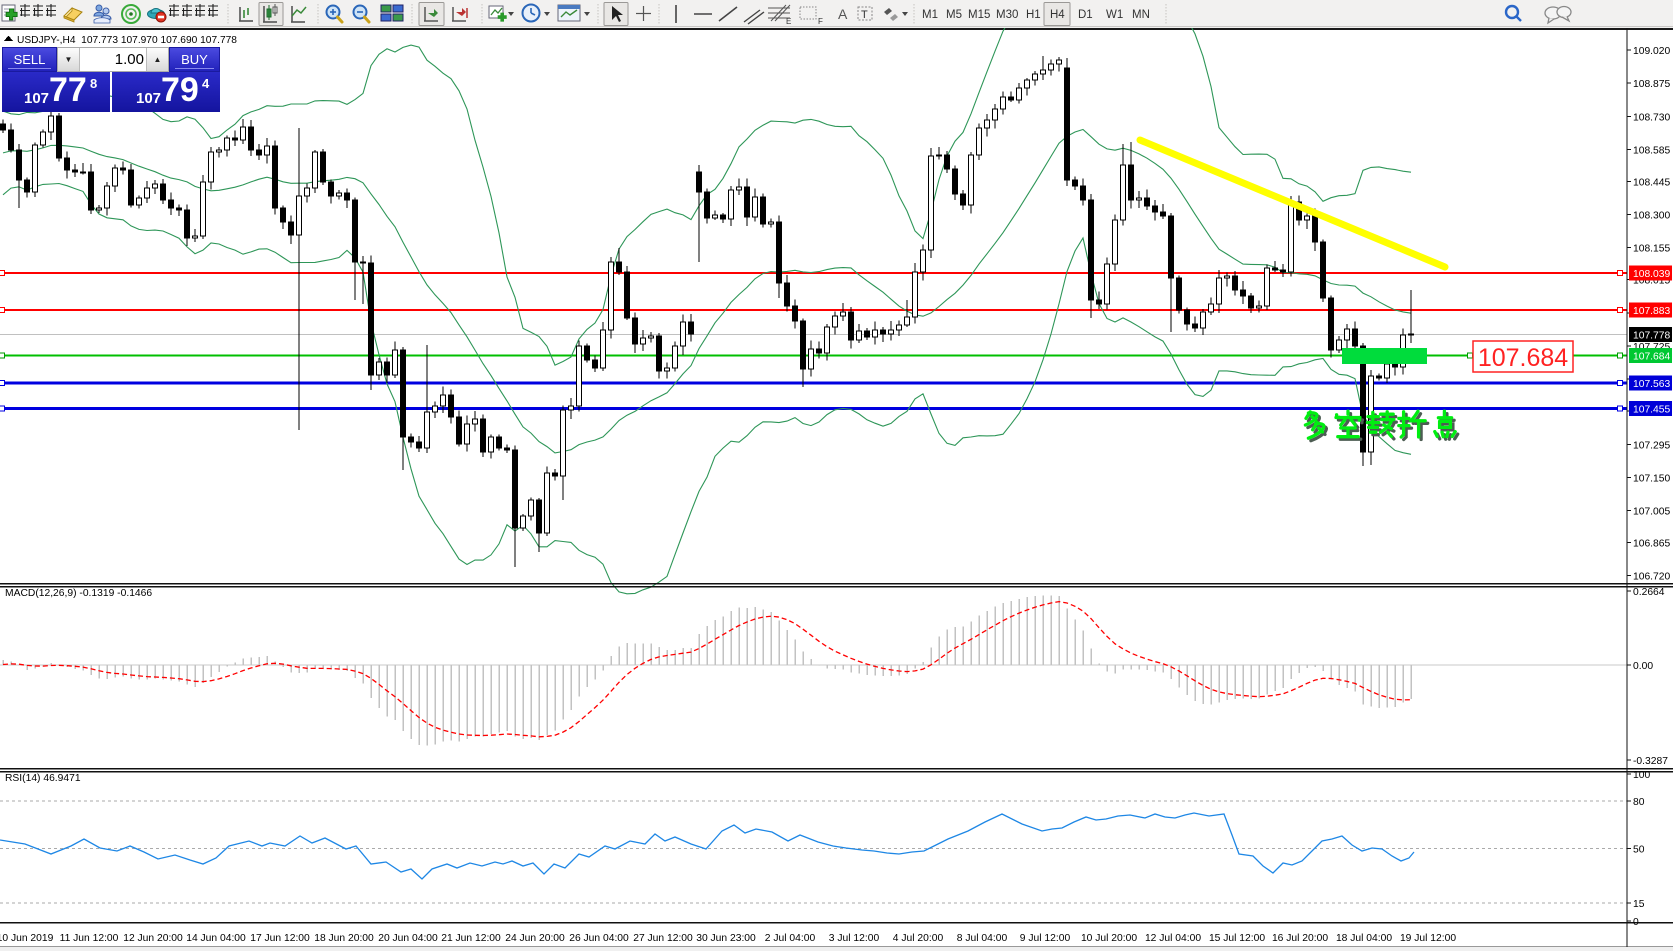 Image resolution: width=1673 pixels, height=951 pixels. I want to click on svg-text: 11 Jun 12:00, so click(89, 938).